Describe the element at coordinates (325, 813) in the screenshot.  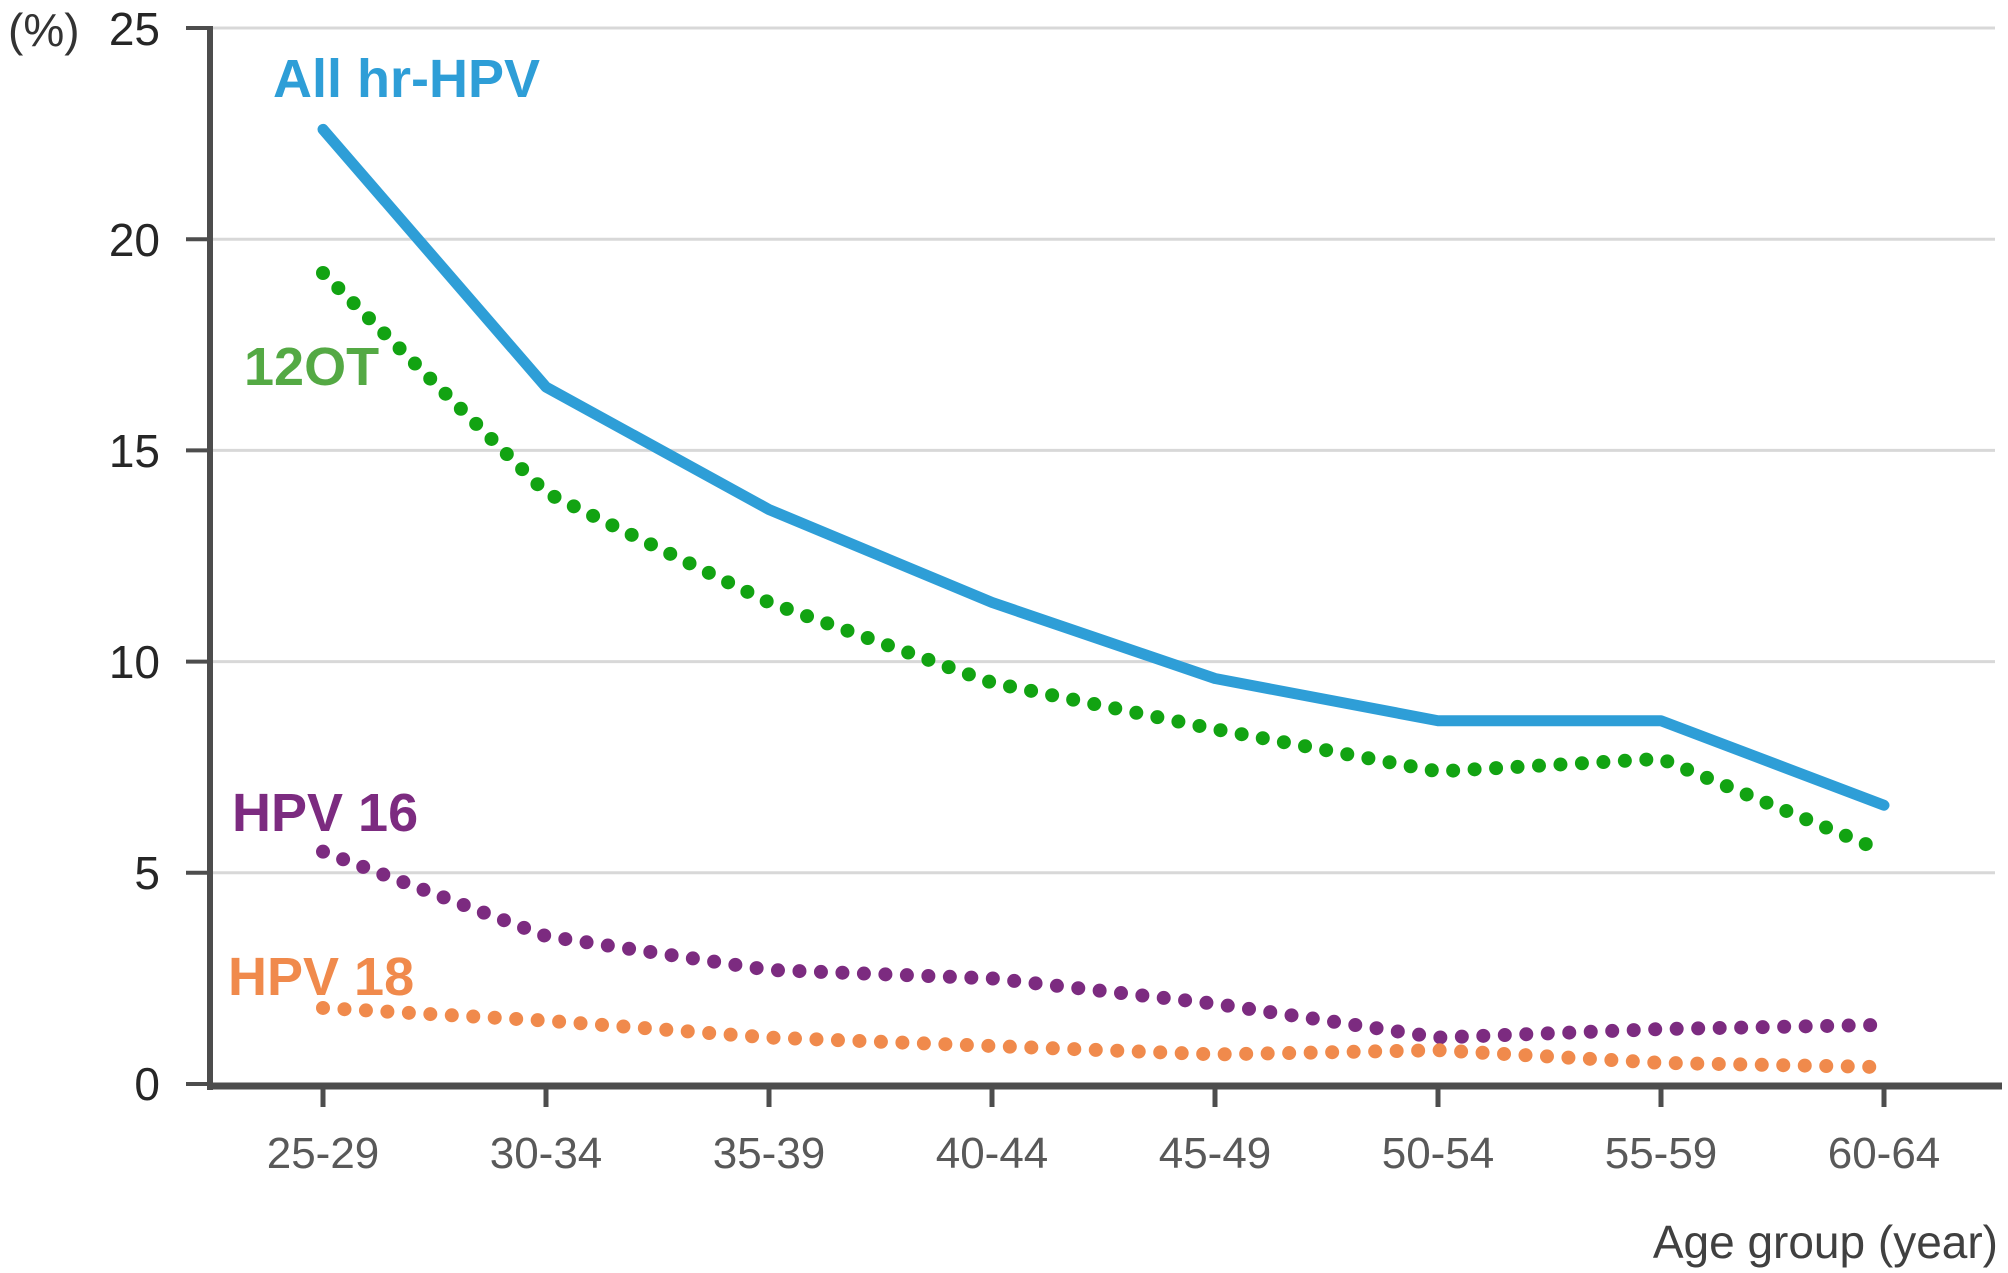
I see `series-label-hpv-16: HPV 16` at that location.